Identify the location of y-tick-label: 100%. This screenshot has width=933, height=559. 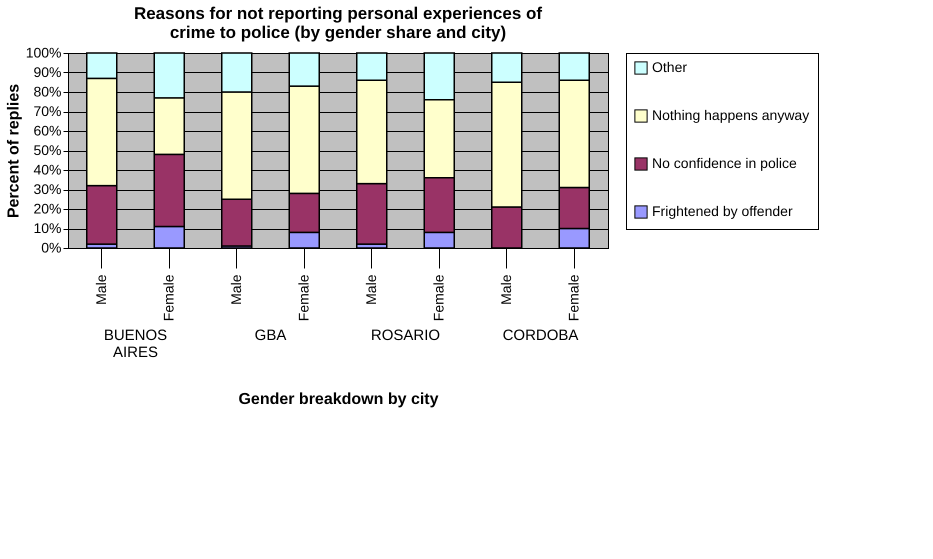
(44, 52).